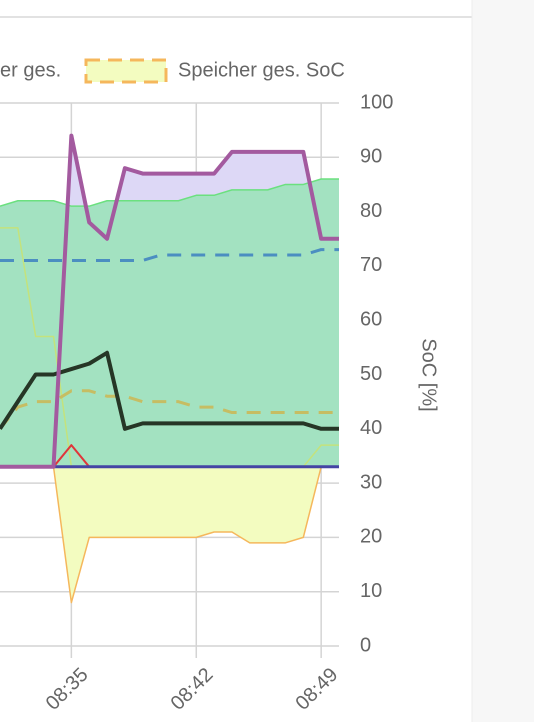 Image resolution: width=534 pixels, height=727 pixels. What do you see at coordinates (371, 482) in the screenshot?
I see `y2-tick-label: 30` at bounding box center [371, 482].